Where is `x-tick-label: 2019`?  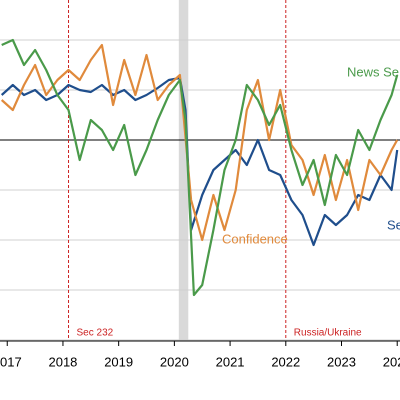 x-tick-label: 2019 is located at coordinates (118, 361).